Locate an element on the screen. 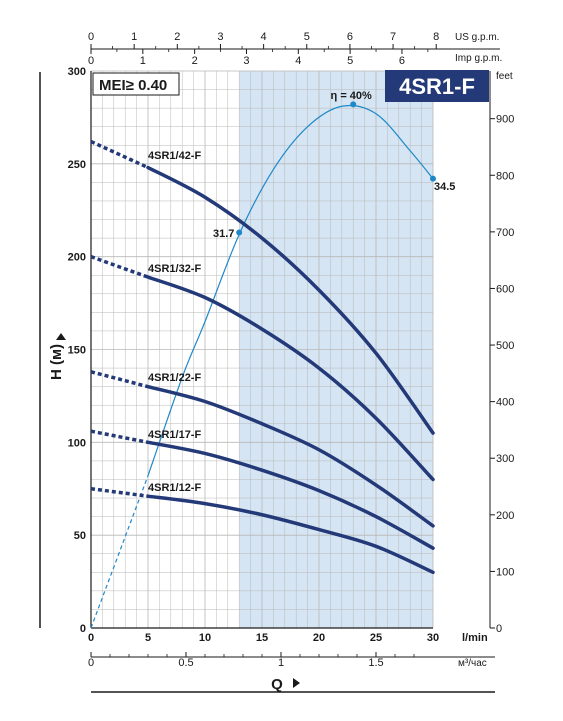 The width and height of the screenshot is (563, 721). m3h-tick-label: 1 is located at coordinates (281, 663).